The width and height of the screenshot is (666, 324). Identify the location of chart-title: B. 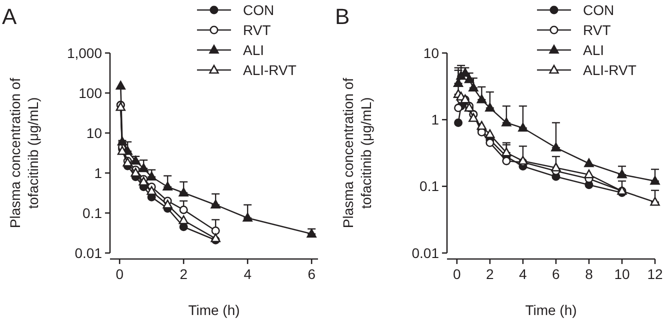
(342, 16).